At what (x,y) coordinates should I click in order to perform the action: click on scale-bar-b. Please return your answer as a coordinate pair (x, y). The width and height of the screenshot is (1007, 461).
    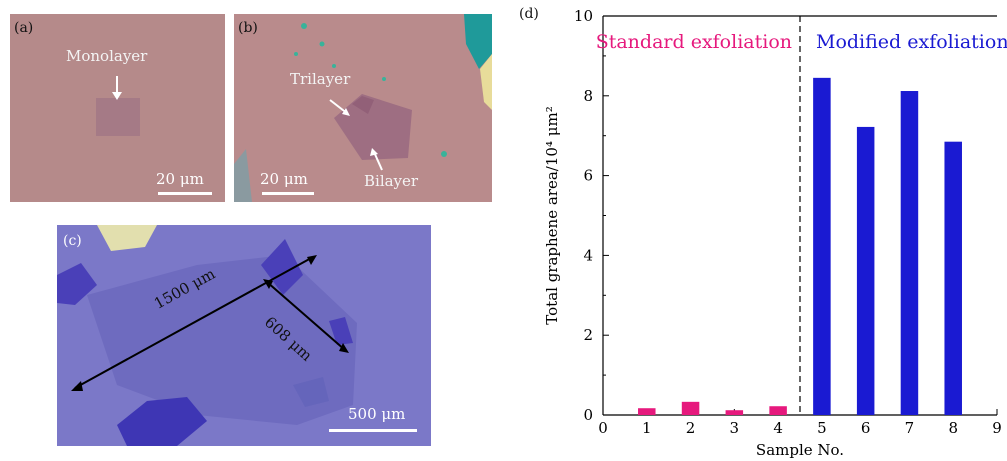
    Looking at the image, I should click on (288, 193).